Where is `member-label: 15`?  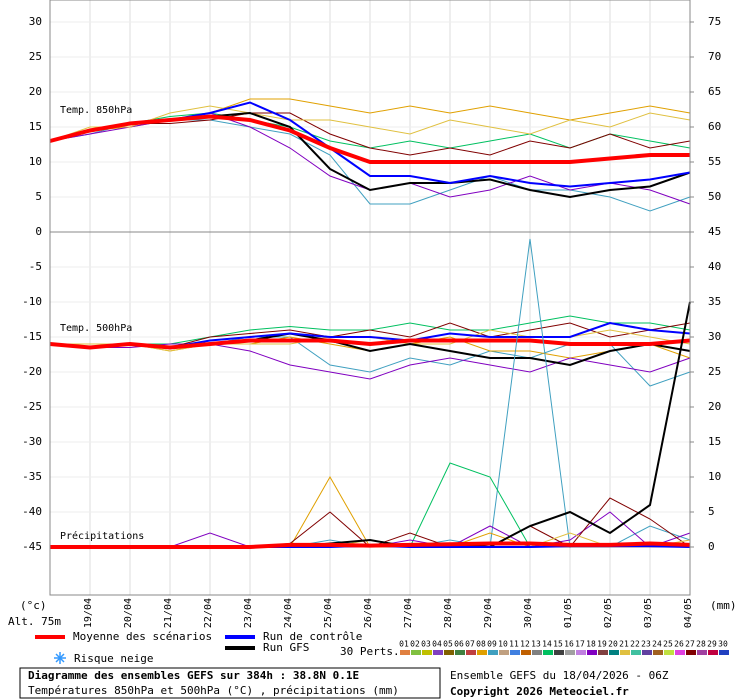
member-label: 15 is located at coordinates (558, 644).